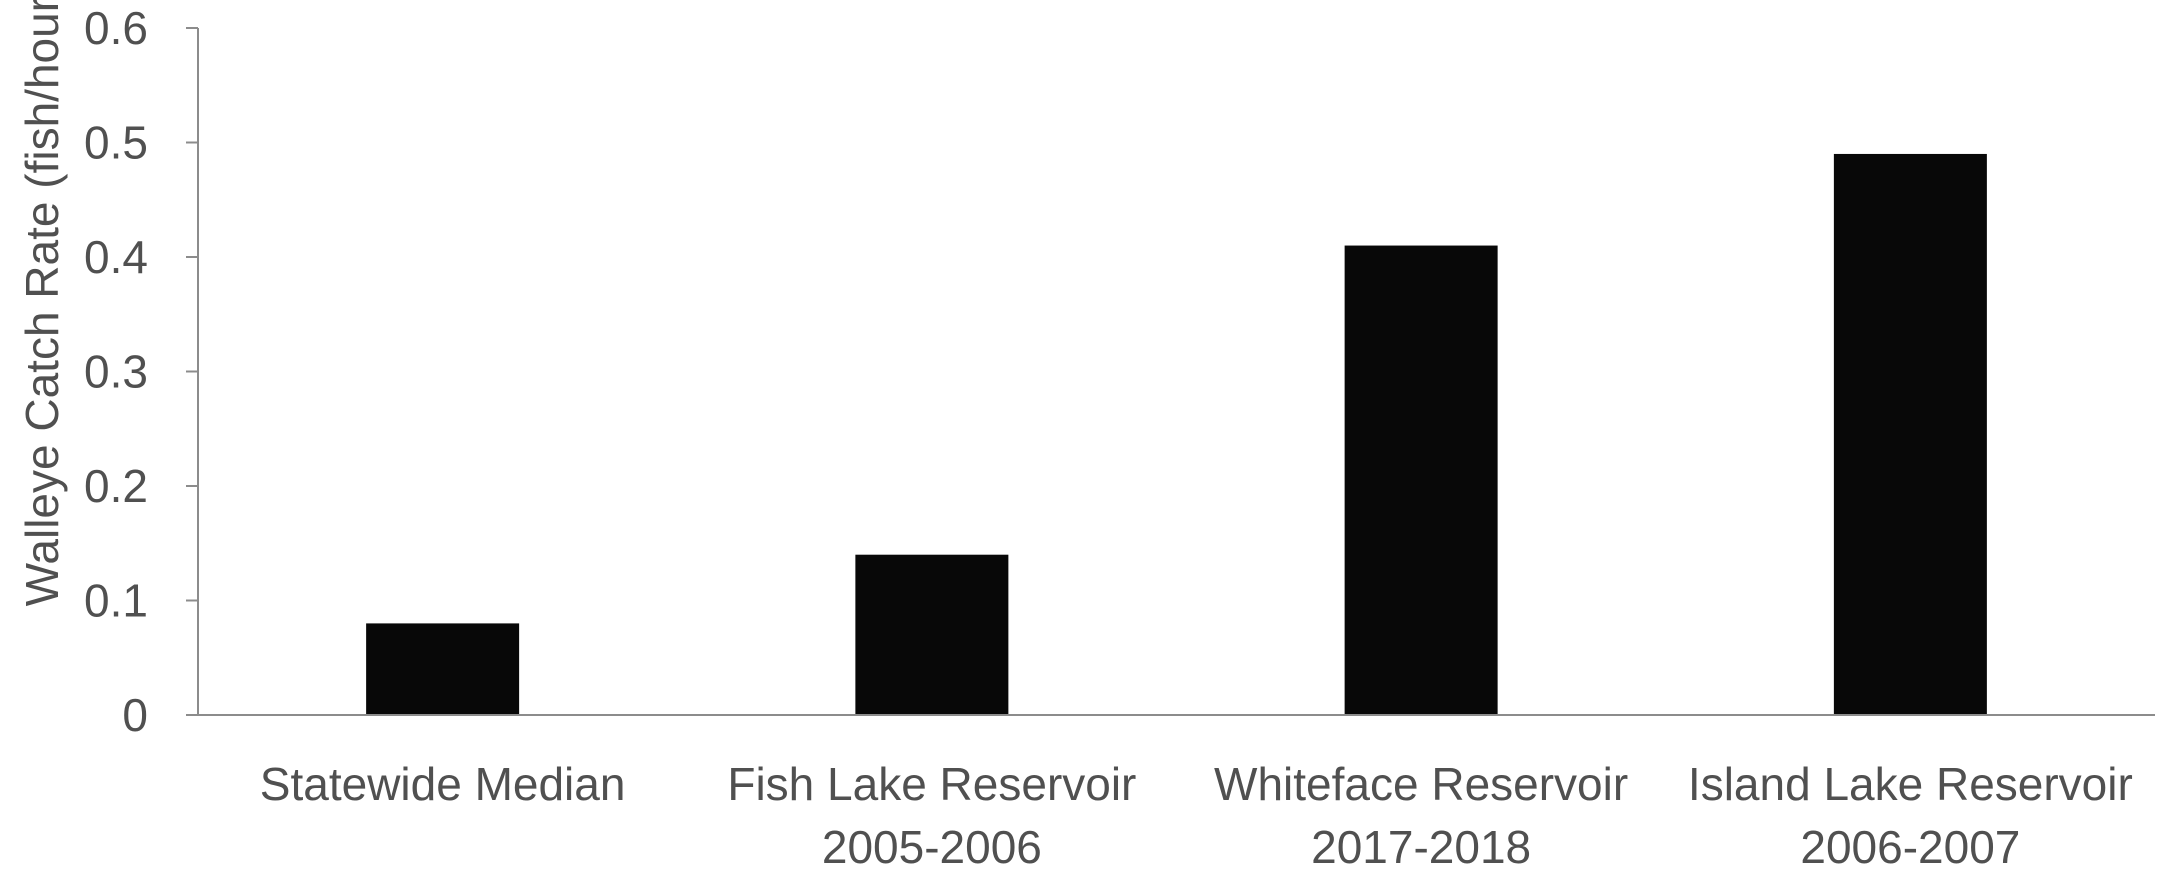  Describe the element at coordinates (116, 28) in the screenshot. I see `y-tick-label: 0.6` at that location.